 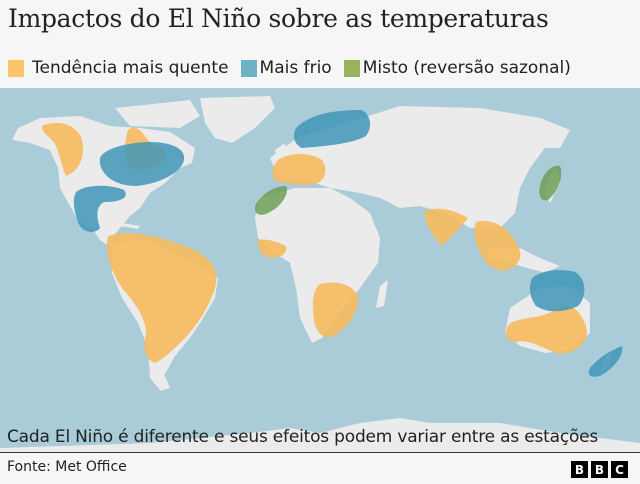 What do you see at coordinates (130, 68) in the screenshot?
I see `legend-label-warm: Tendência mais quente` at bounding box center [130, 68].